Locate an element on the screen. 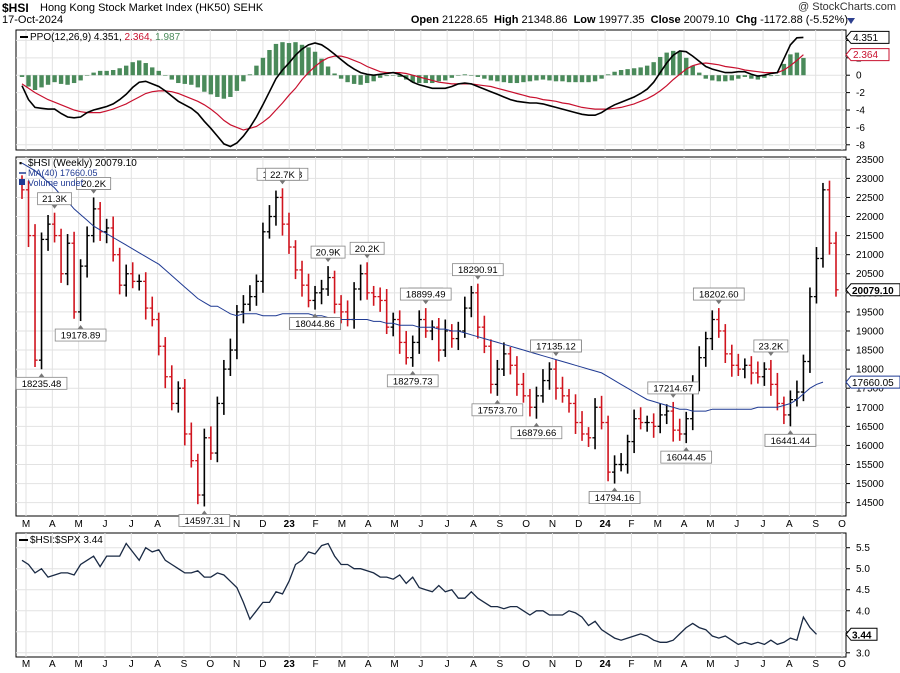 The image size is (900, 673). price-x-tick-label: 24 is located at coordinates (606, 524).